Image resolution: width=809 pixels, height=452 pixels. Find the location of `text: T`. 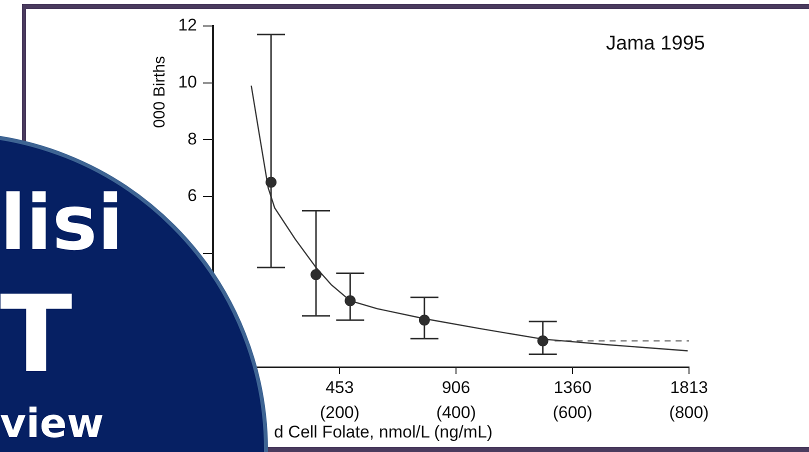

text: T is located at coordinates (36, 334).